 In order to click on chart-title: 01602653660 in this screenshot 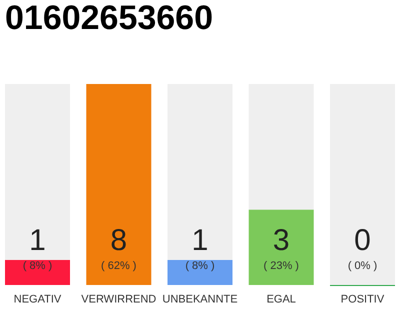, I will do `click(109, 18)`.